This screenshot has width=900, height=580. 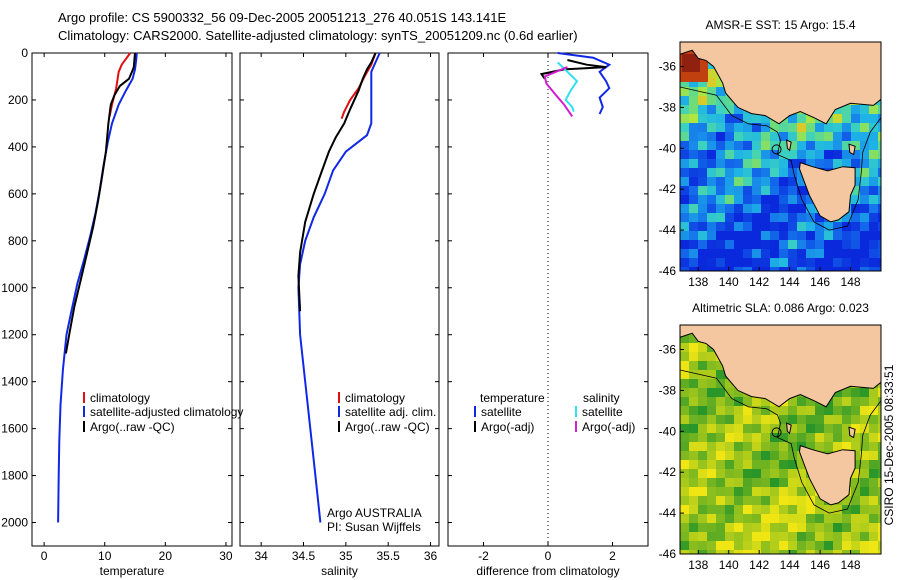 What do you see at coordinates (24, 53) in the screenshot?
I see `depth-tick-label: 0` at bounding box center [24, 53].